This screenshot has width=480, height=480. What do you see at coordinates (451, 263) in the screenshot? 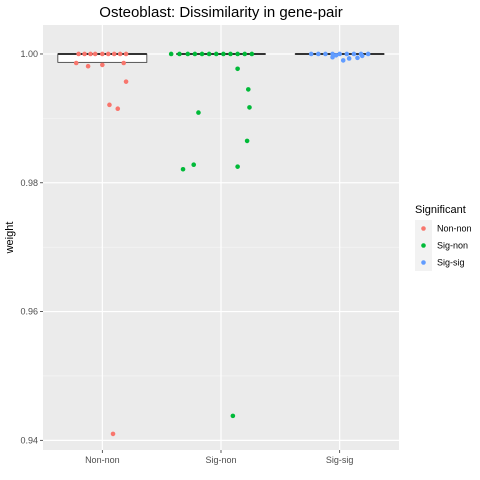
I see `legend-label: Sig-sig` at bounding box center [451, 263].